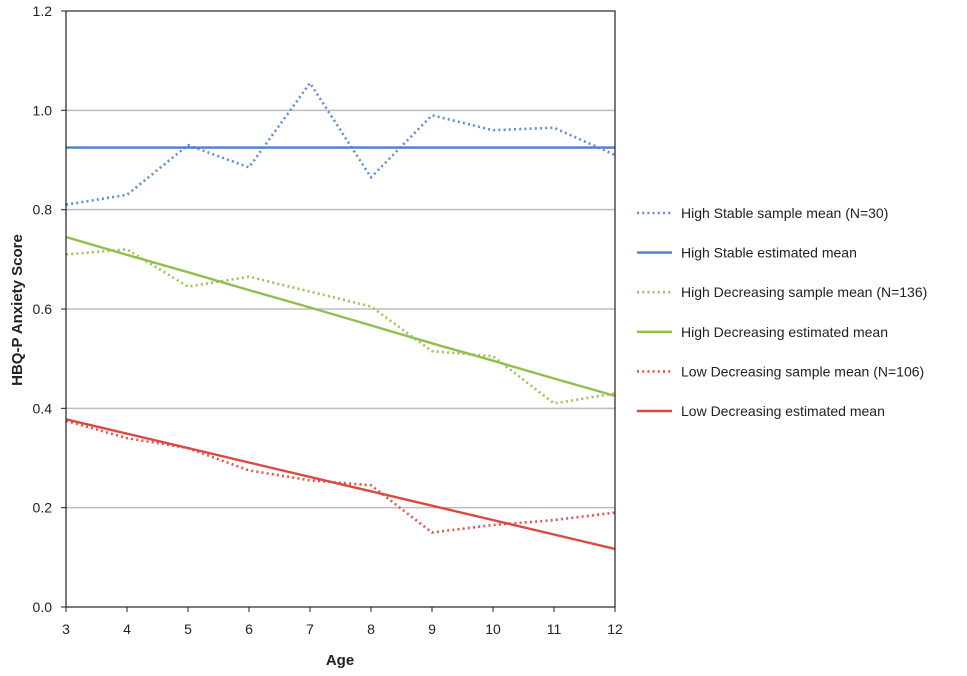  I want to click on y-tick-label: 0.6, so click(43, 309).